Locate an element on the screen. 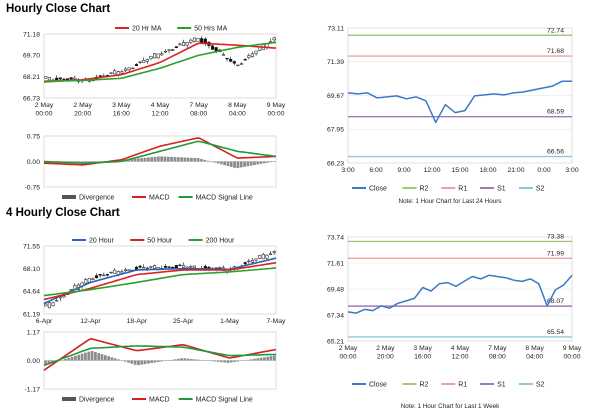 This screenshot has height=413, width=600. hourly-price-x-tick: 9 May 00:00 is located at coordinates (276, 110).